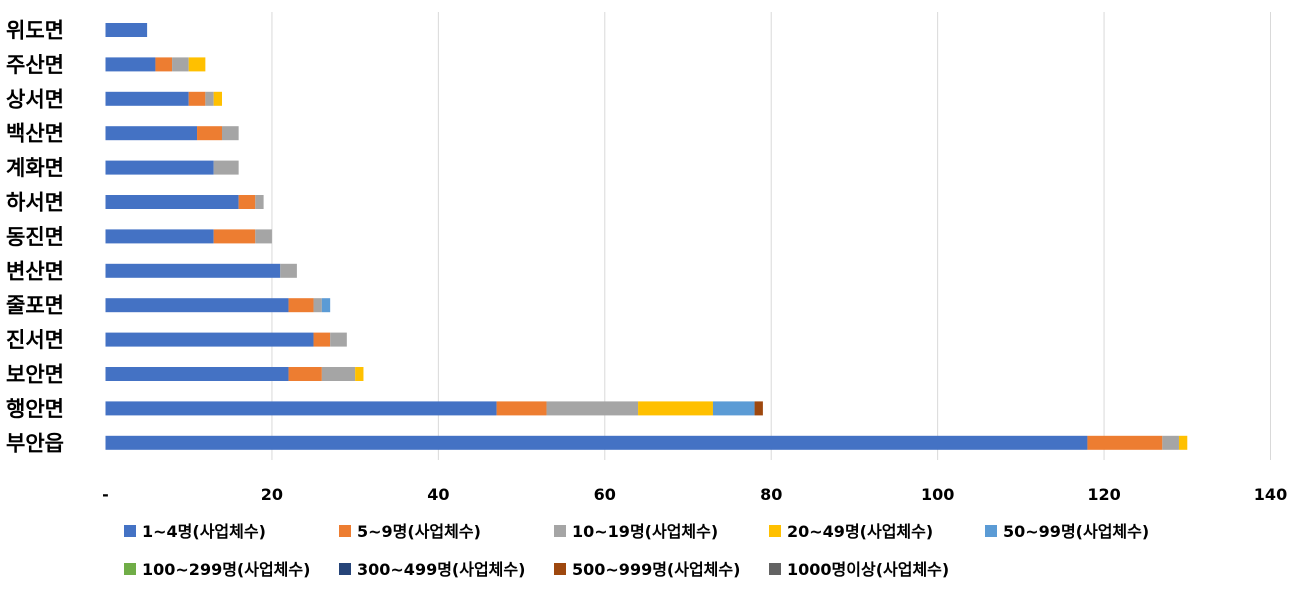 The image size is (1310, 591). I want to click on legend-item: 1000명이상(사업체수), so click(859, 569).